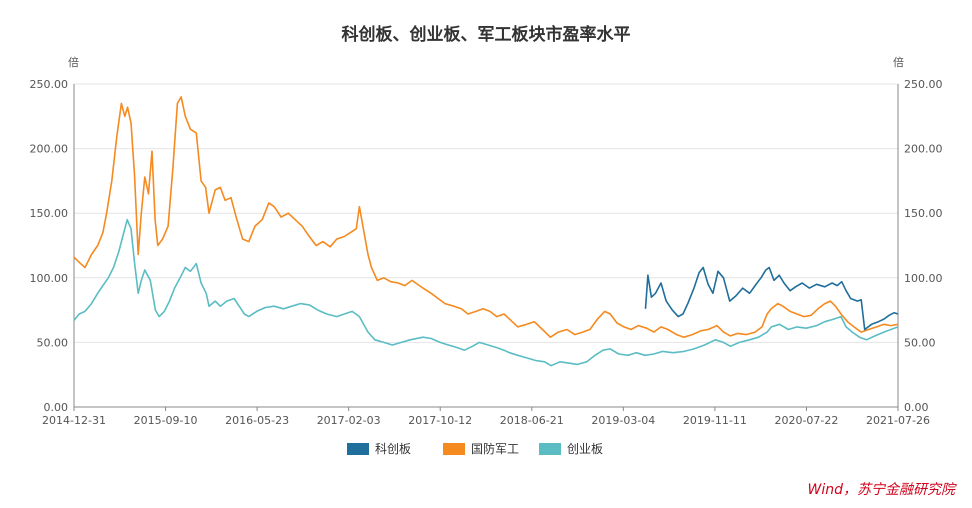 The height and width of the screenshot is (508, 972). What do you see at coordinates (49, 149) in the screenshot?
I see `y-tick-label-left: 200.00` at bounding box center [49, 149].